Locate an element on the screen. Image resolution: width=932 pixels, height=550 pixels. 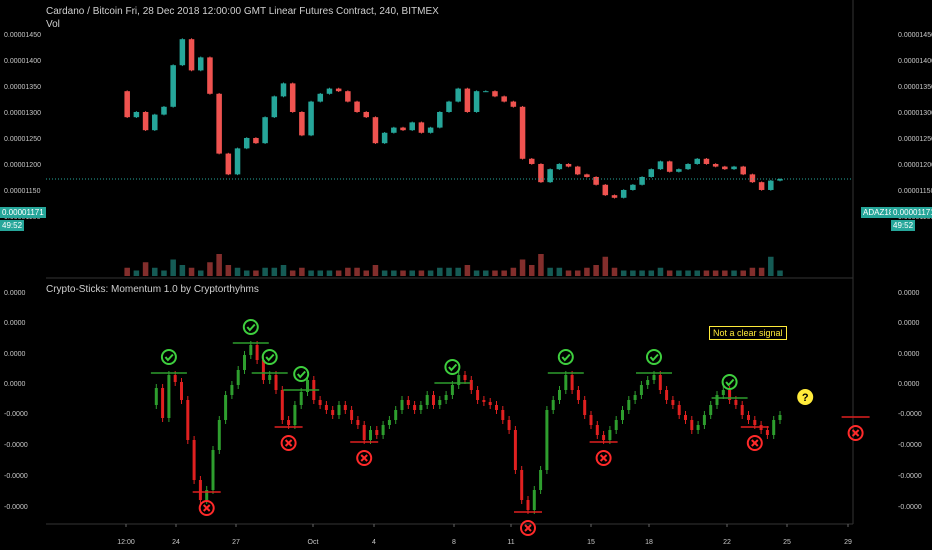
question-circle is located at coordinates (805, 397).